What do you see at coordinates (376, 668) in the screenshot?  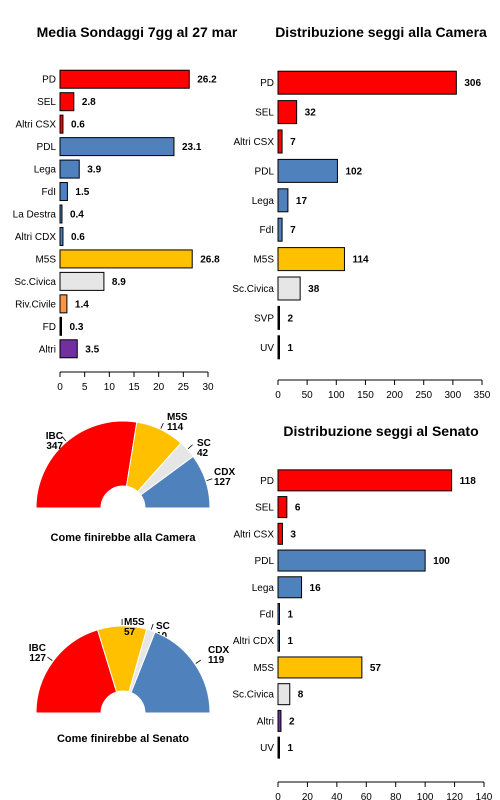 I see `value-label-m5s: 57` at bounding box center [376, 668].